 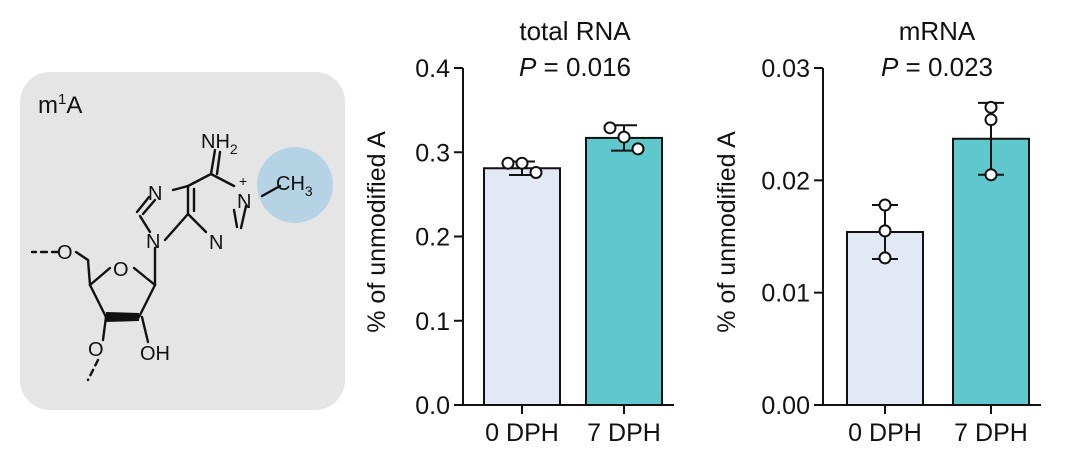 I want to click on chart-mrna-ylabel: % of unmodified A, so click(x=727, y=232).